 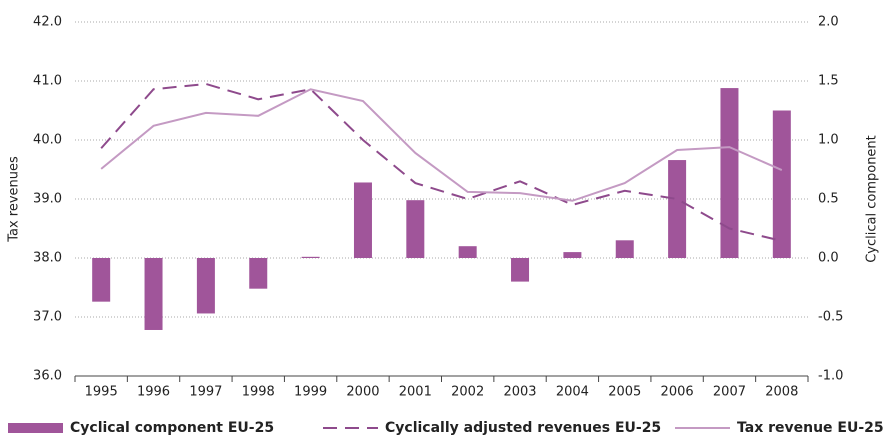 What do you see at coordinates (362, 392) in the screenshot?
I see `x-tick-label: 2000` at bounding box center [362, 392].